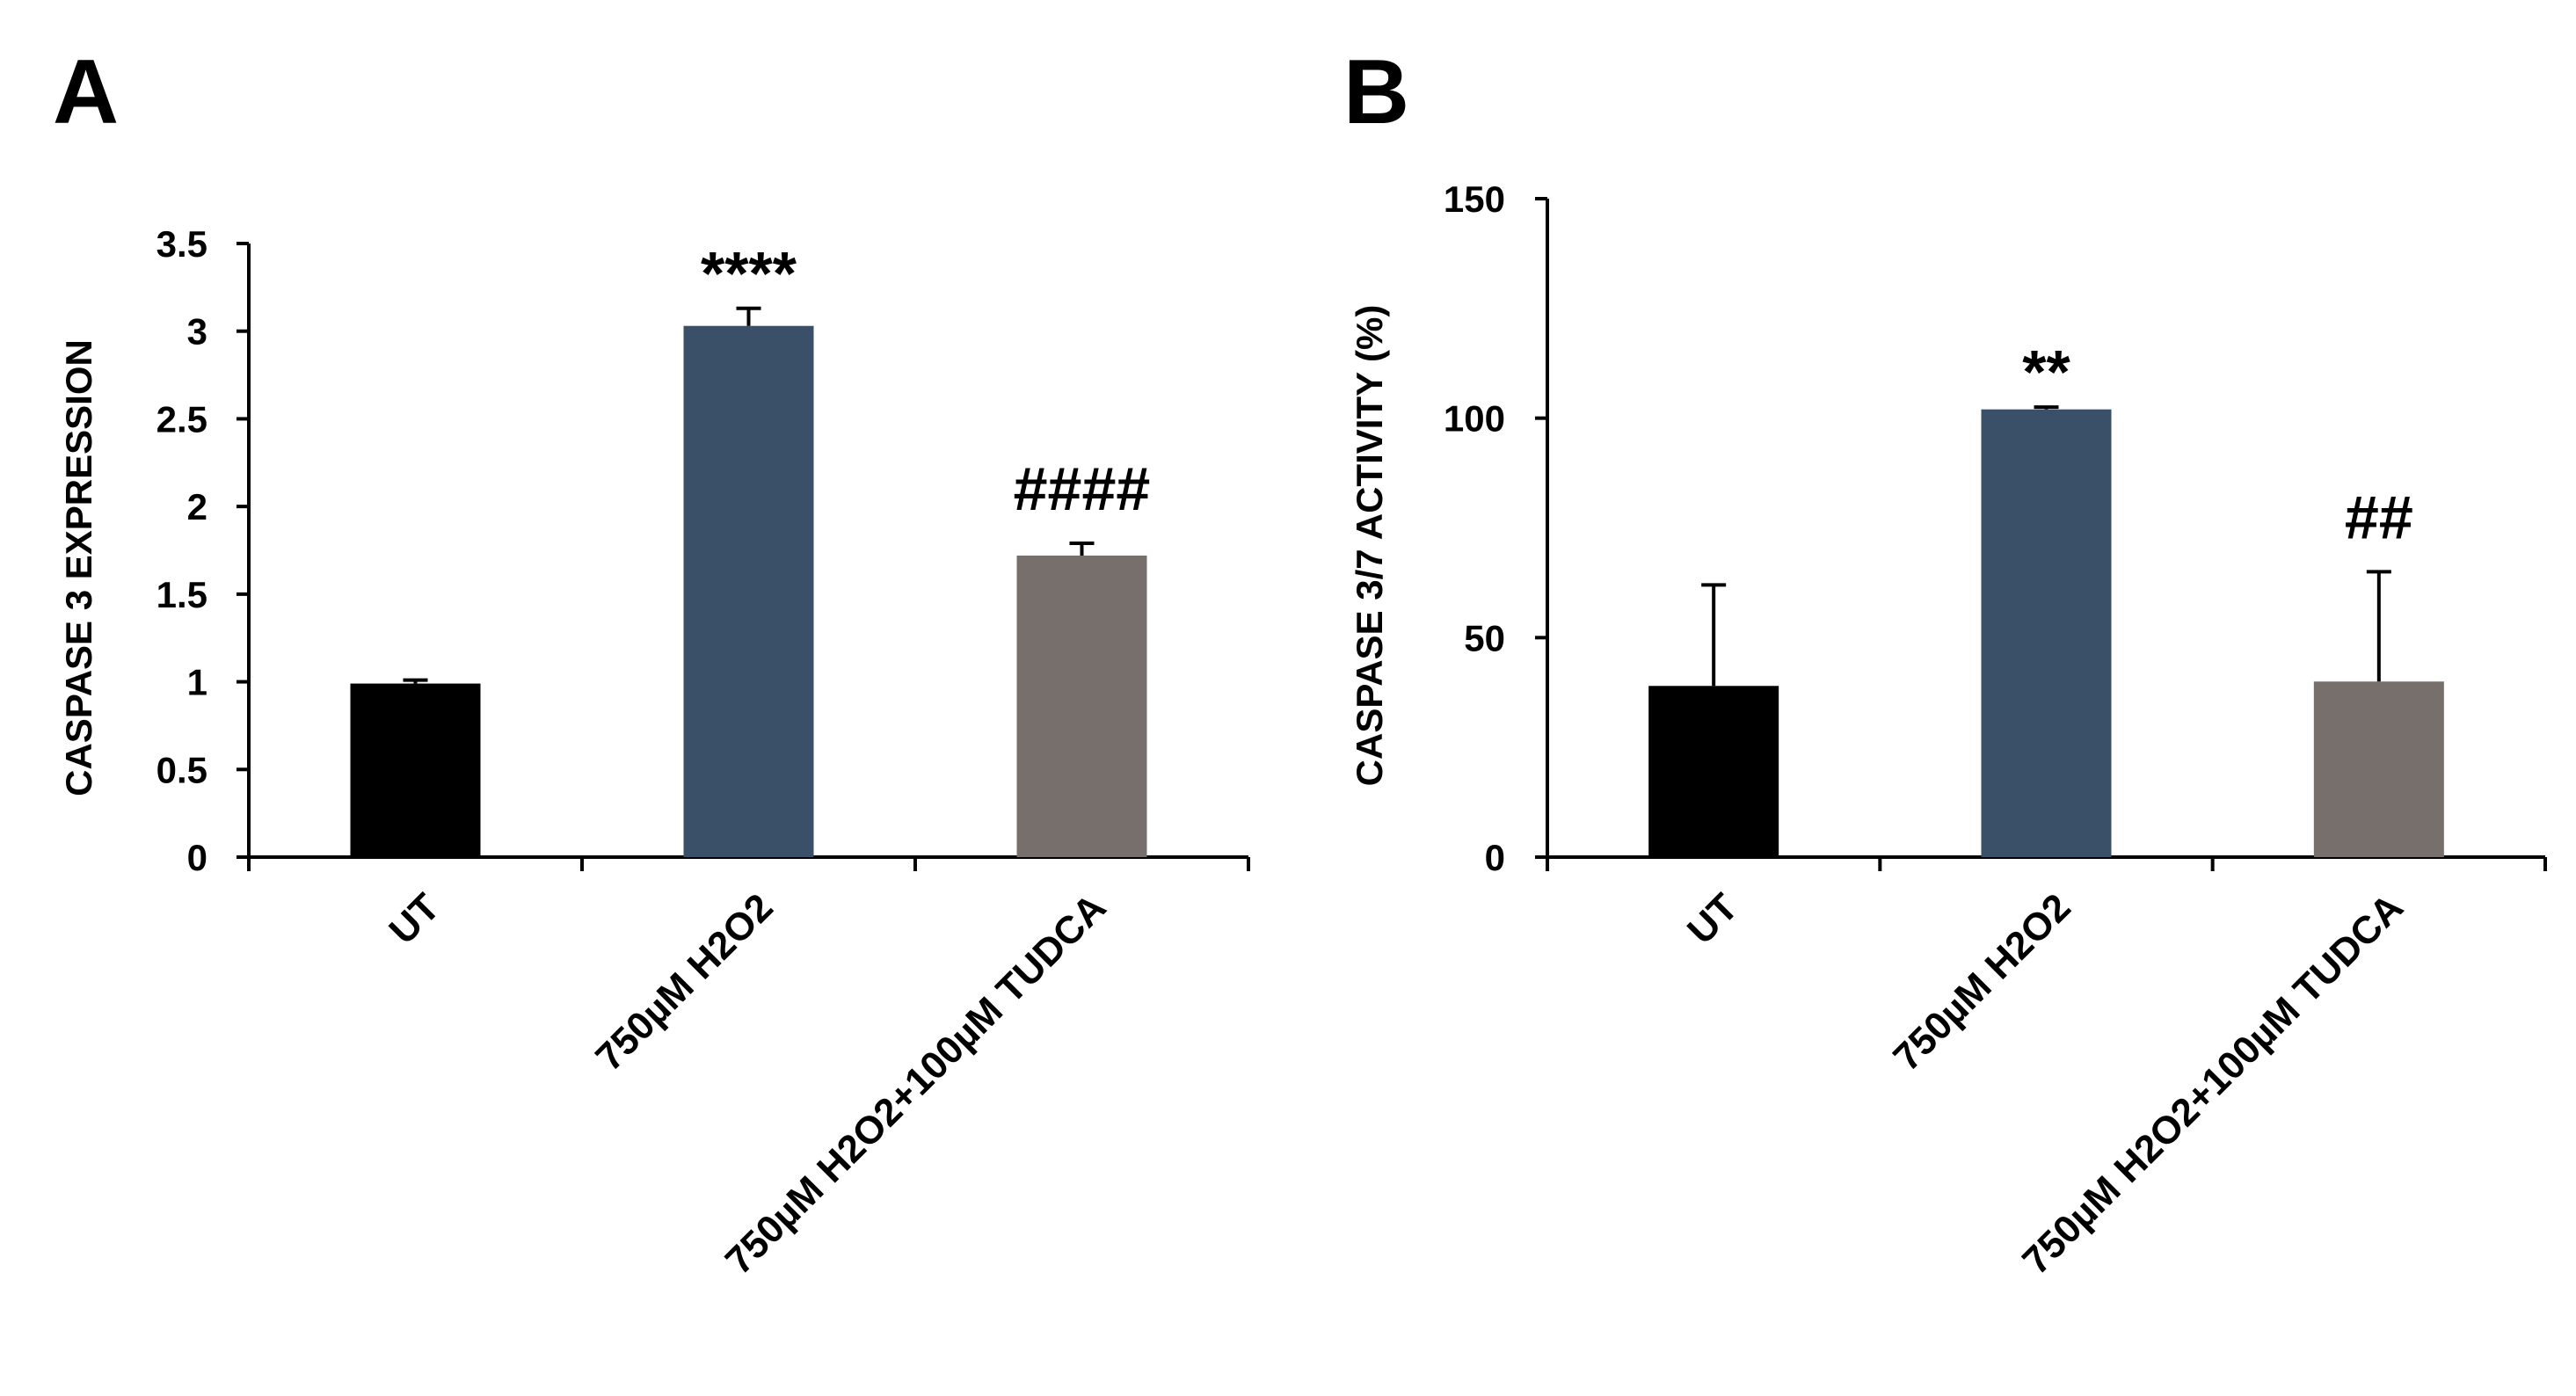 This screenshot has width=2576, height=1396. Describe the element at coordinates (197, 506) in the screenshot. I see `y-tick-label: 2` at that location.